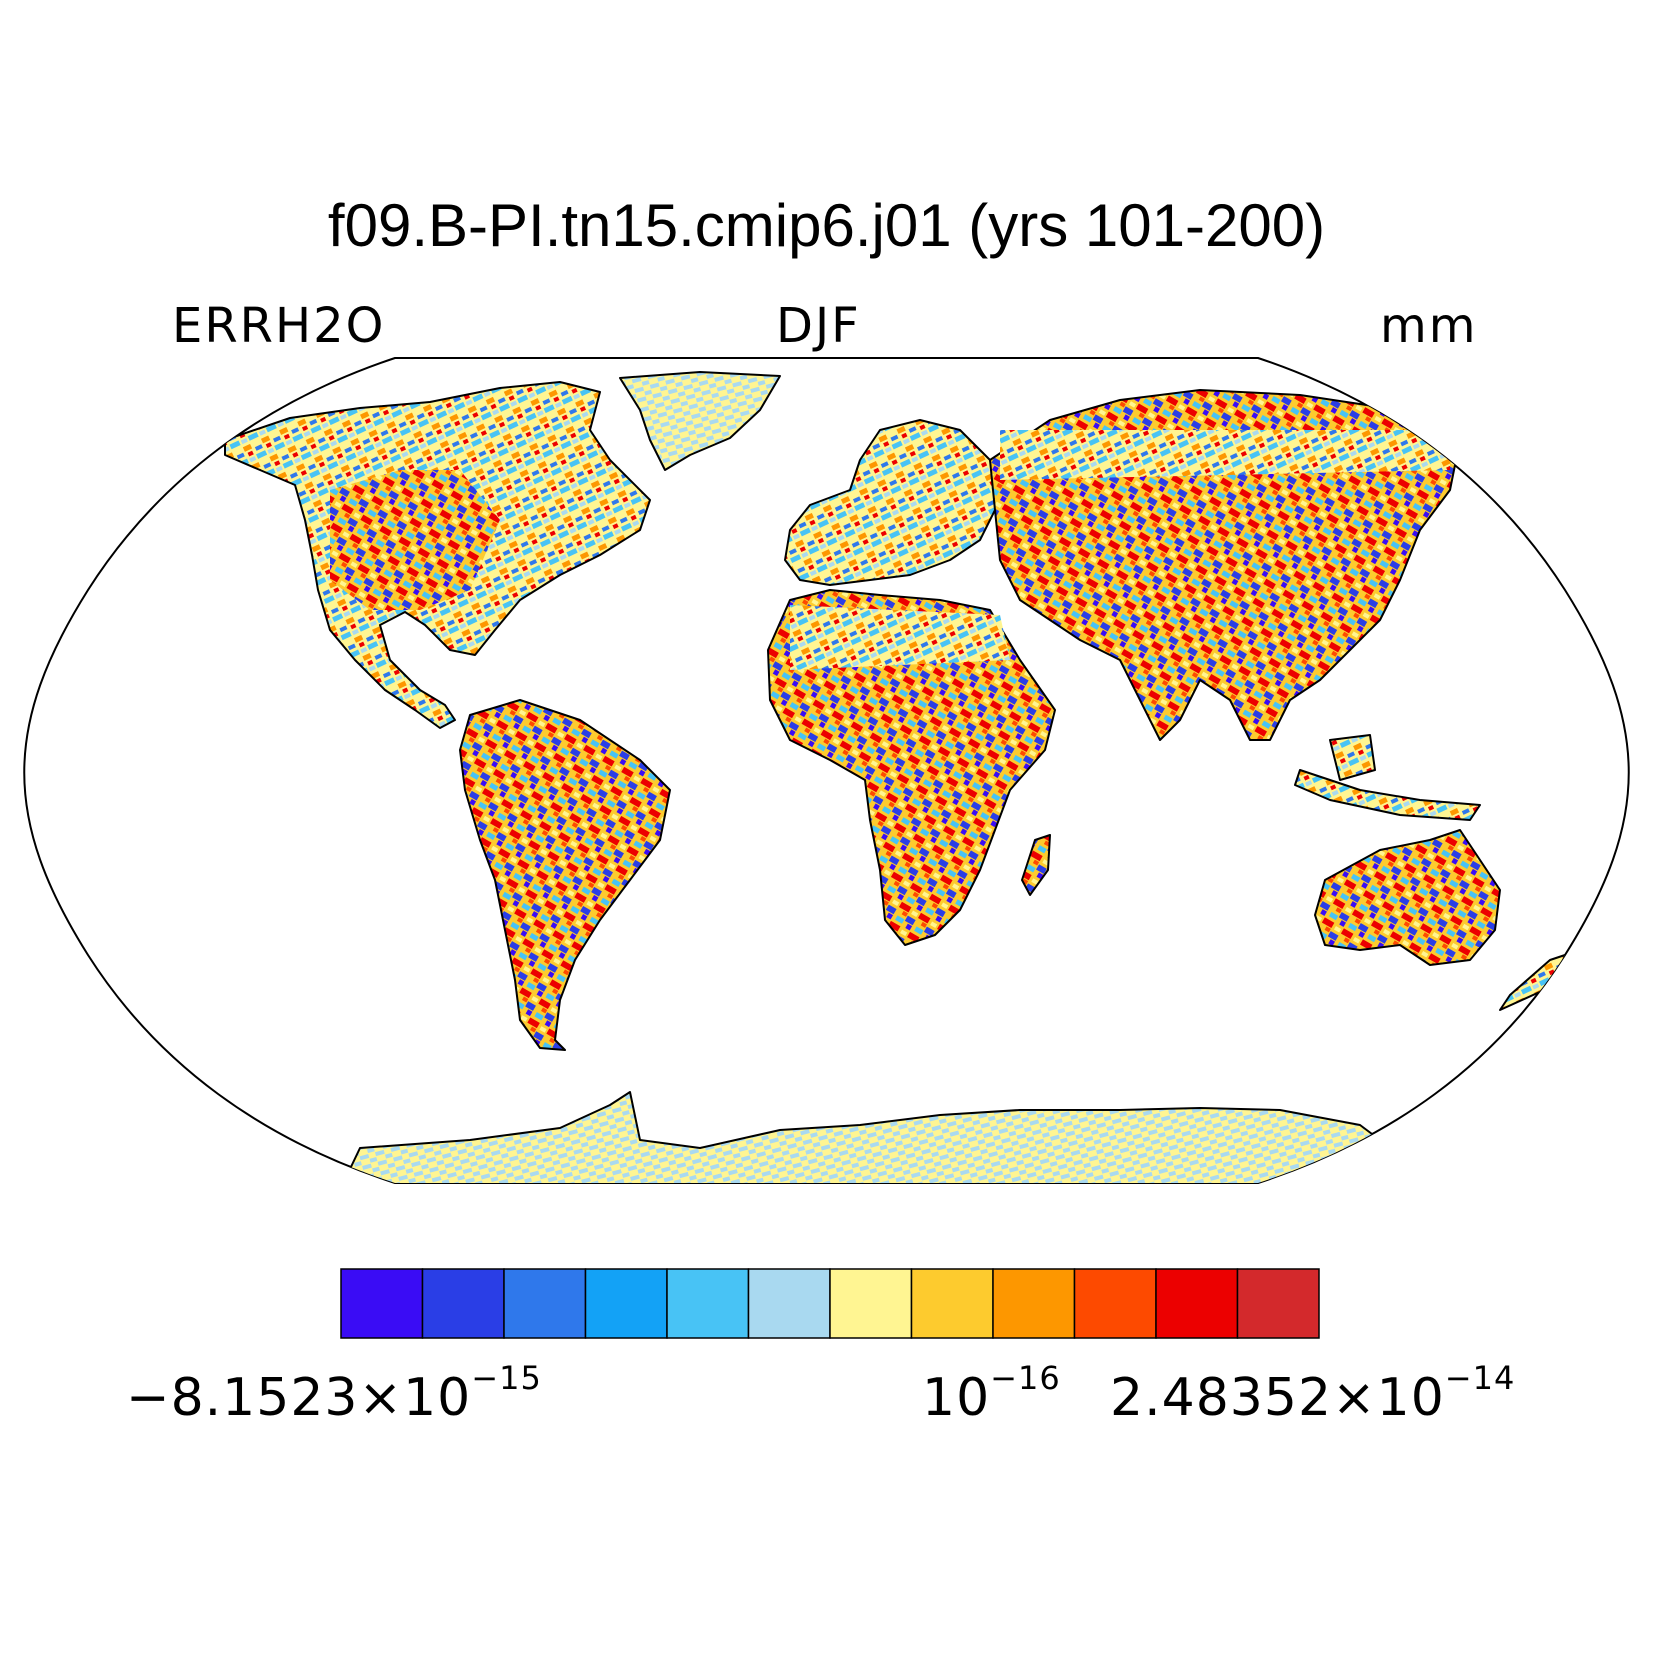 The width and height of the screenshot is (1653, 1653). What do you see at coordinates (334, 1393) in the screenshot?
I see `colorbar-min-label: −8.1523×10⁻¹⁵` at bounding box center [334, 1393].